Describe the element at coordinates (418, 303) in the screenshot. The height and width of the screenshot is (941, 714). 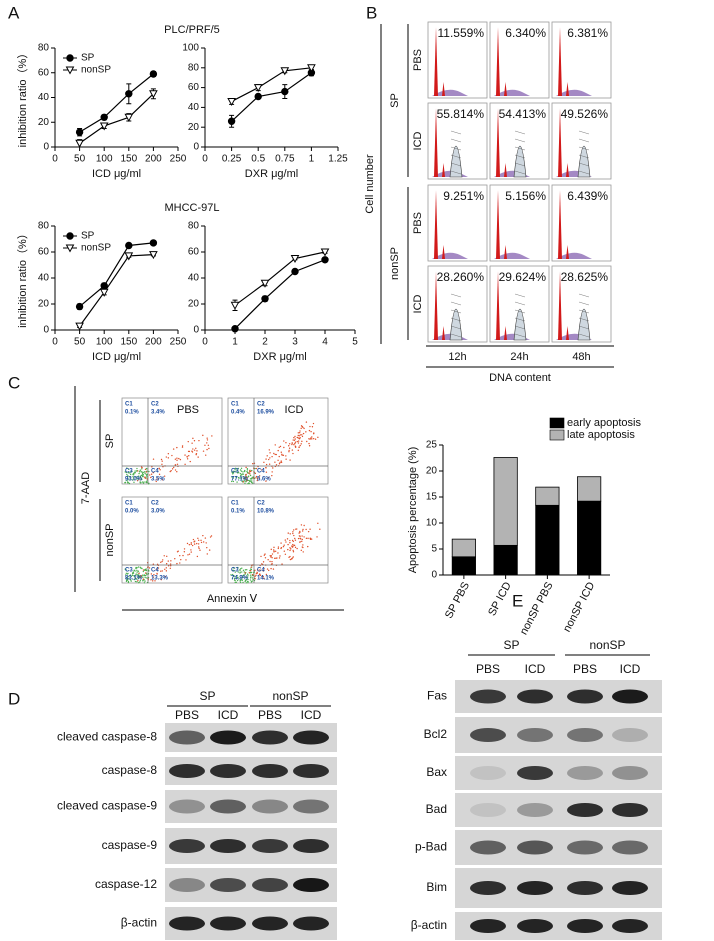
I see `row-label: ICD` at that location.